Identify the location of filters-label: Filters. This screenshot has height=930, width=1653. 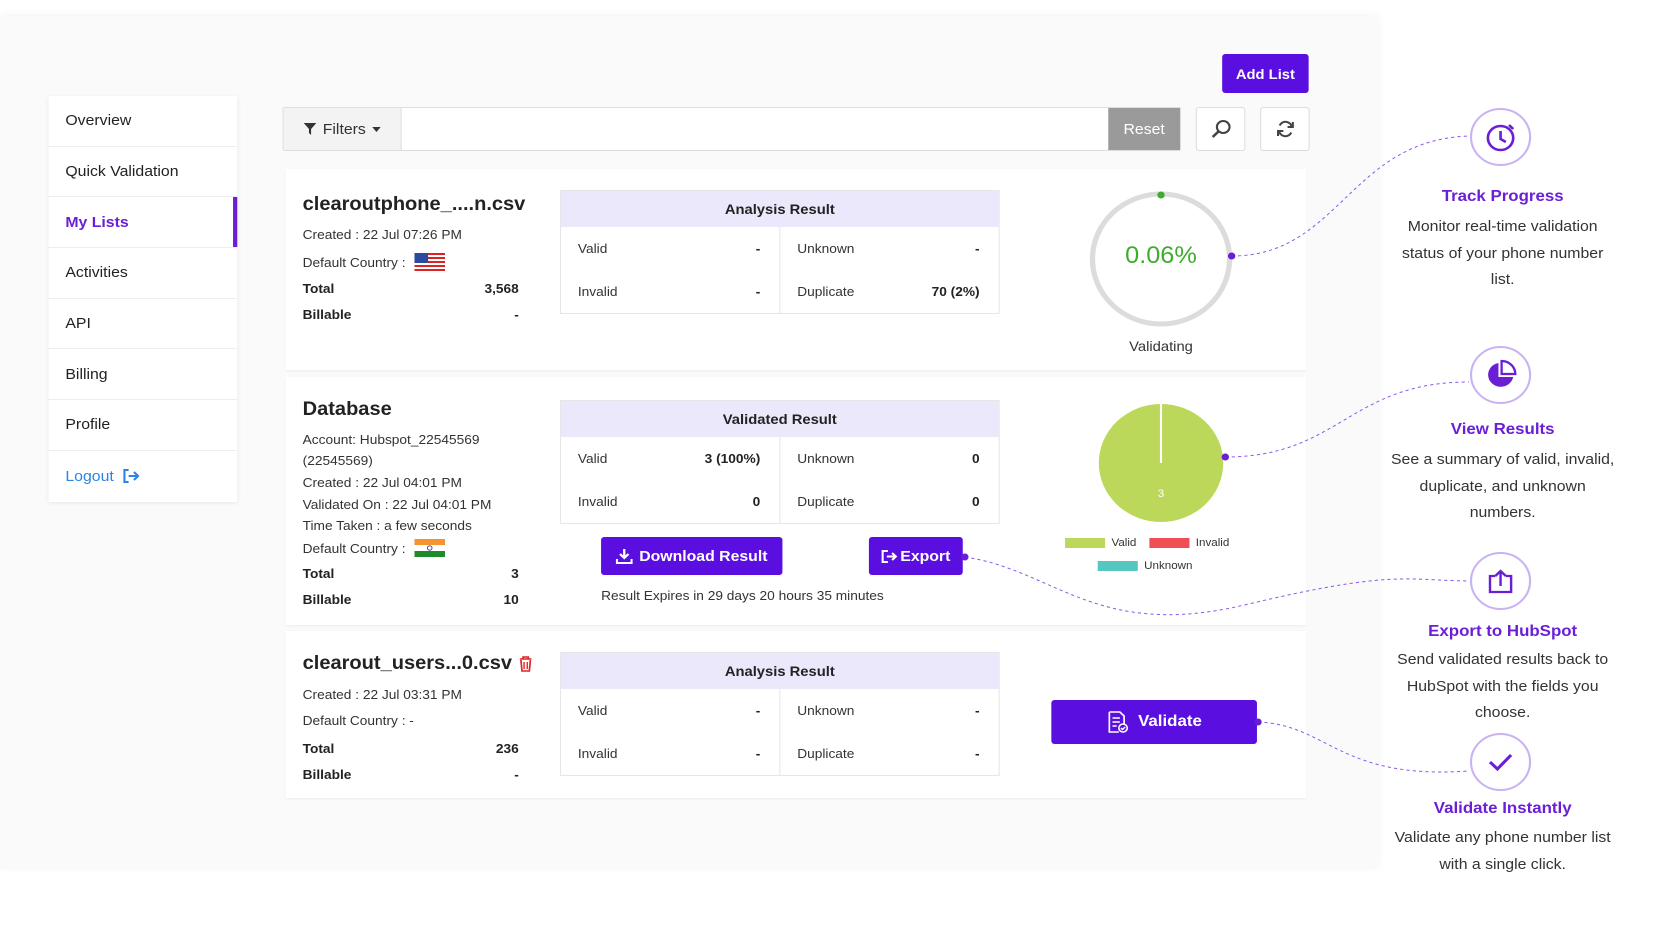
(344, 129).